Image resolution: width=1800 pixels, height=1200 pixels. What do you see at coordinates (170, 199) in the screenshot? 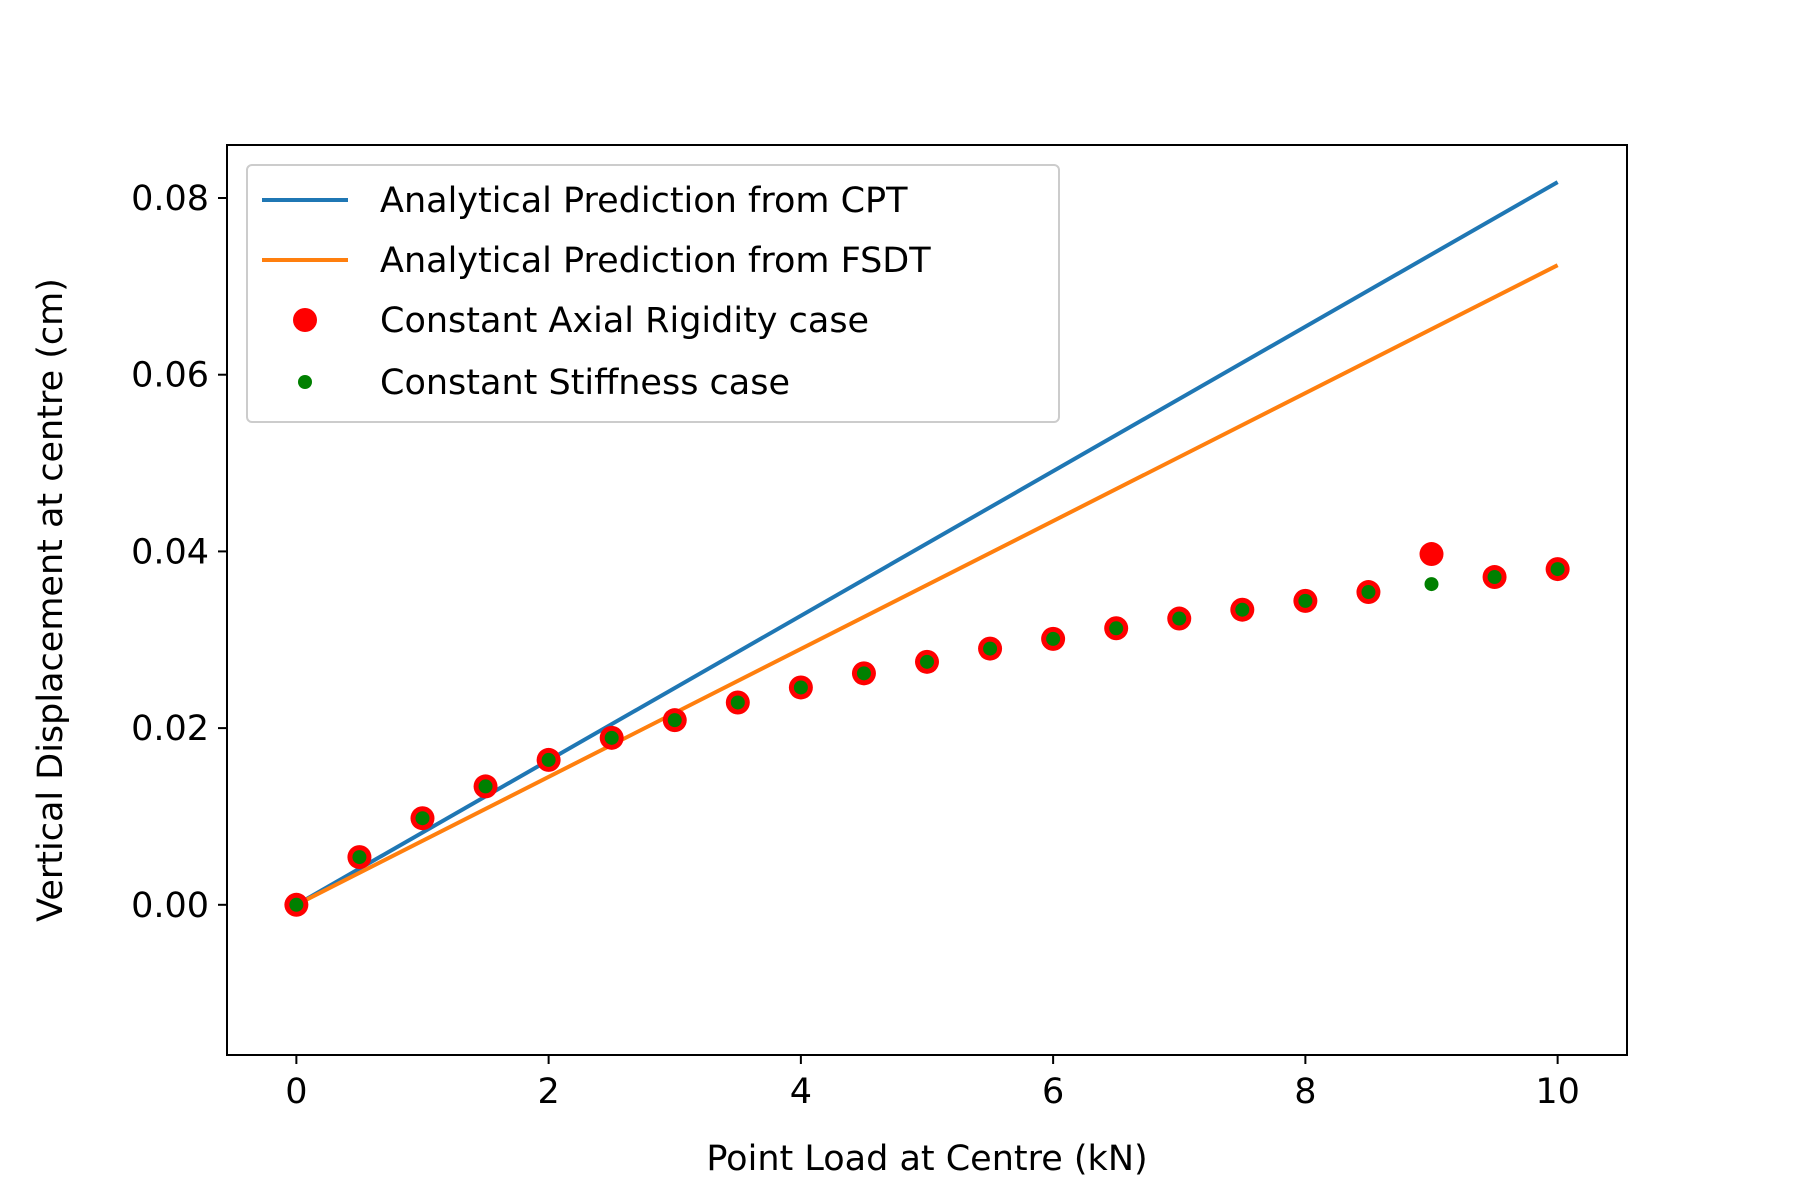
I see `y-tick-label: 0.08` at bounding box center [170, 199].